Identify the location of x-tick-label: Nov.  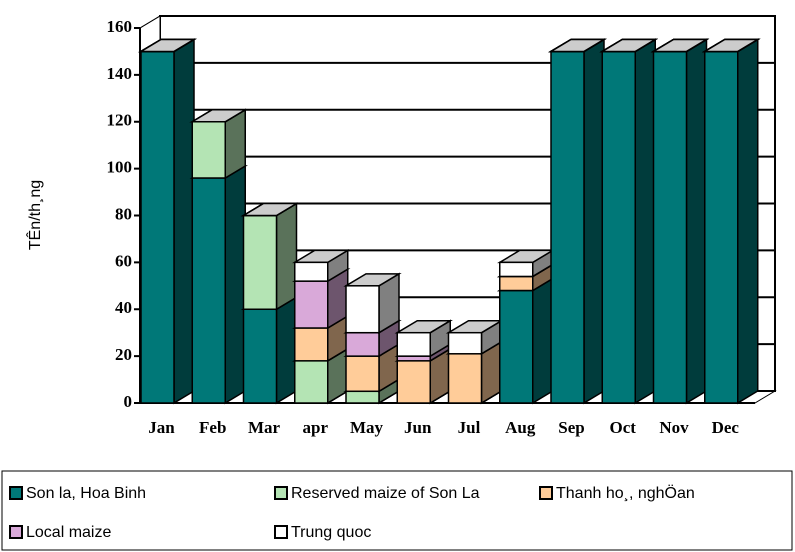
(674, 427).